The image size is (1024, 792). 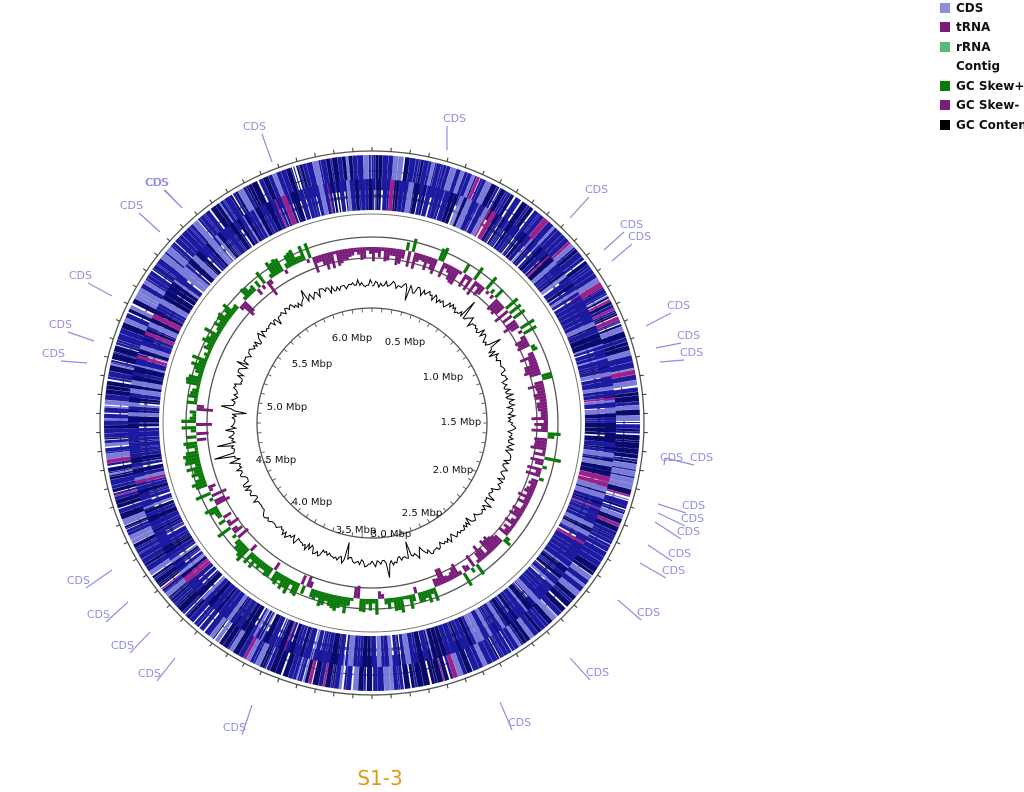 I want to click on cds-label: CDS, so click(x=156, y=182).